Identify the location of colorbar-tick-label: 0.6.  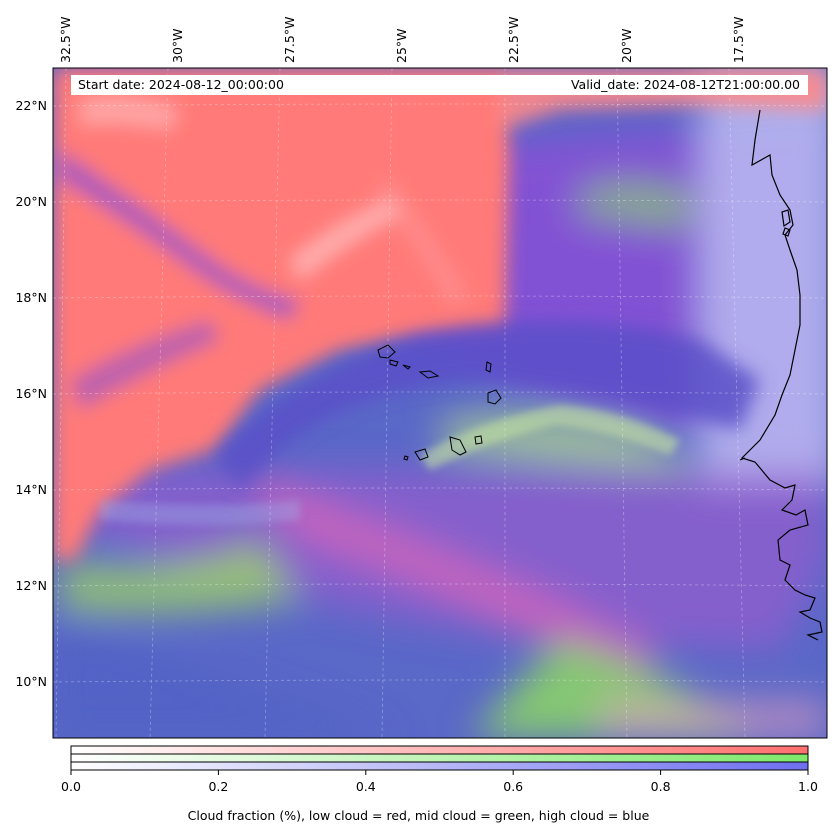
(513, 786).